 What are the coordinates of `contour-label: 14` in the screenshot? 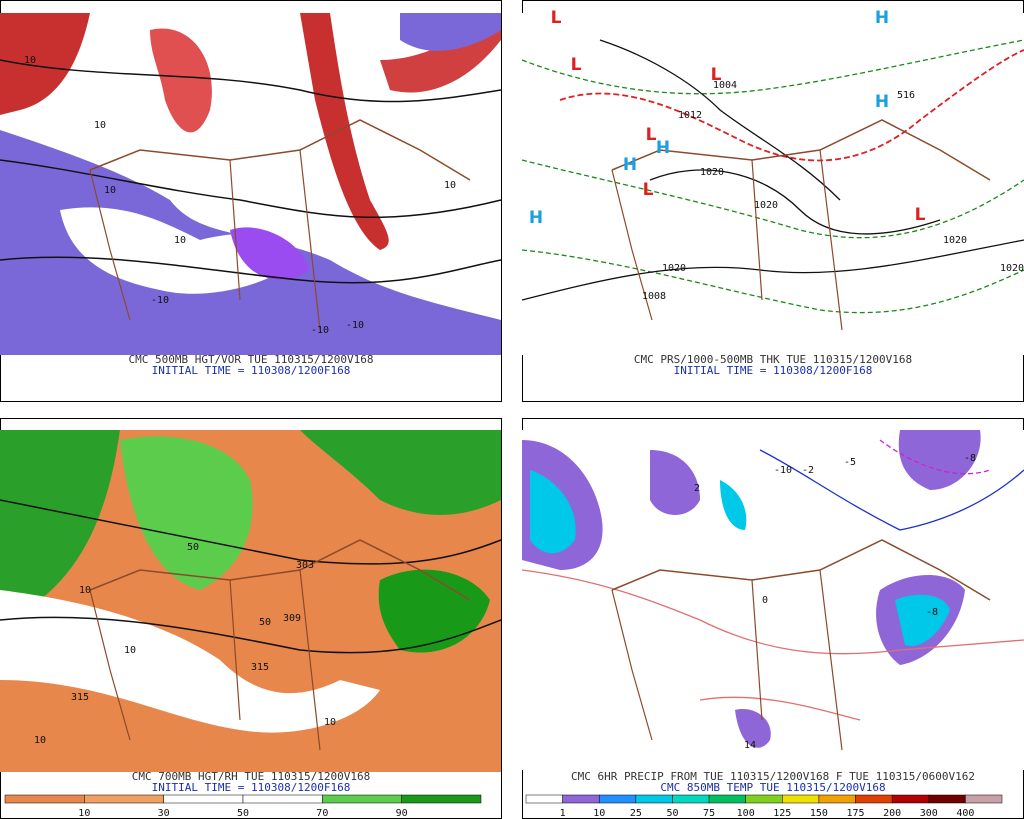 It's located at (750, 745).